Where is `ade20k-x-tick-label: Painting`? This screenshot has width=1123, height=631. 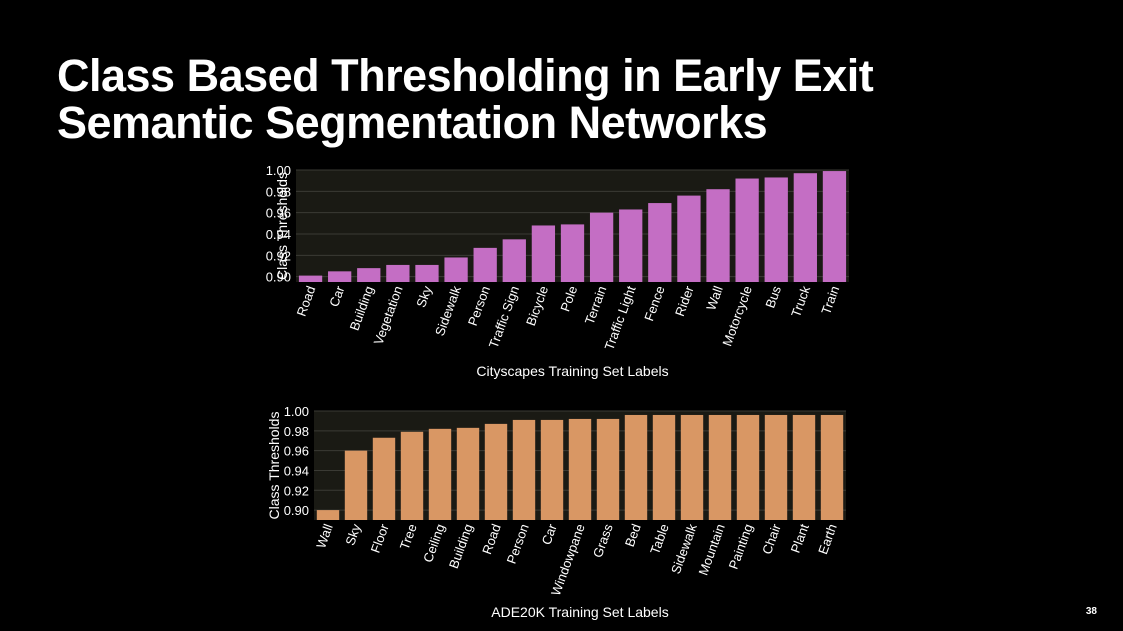 ade20k-x-tick-label: Painting is located at coordinates (741, 546).